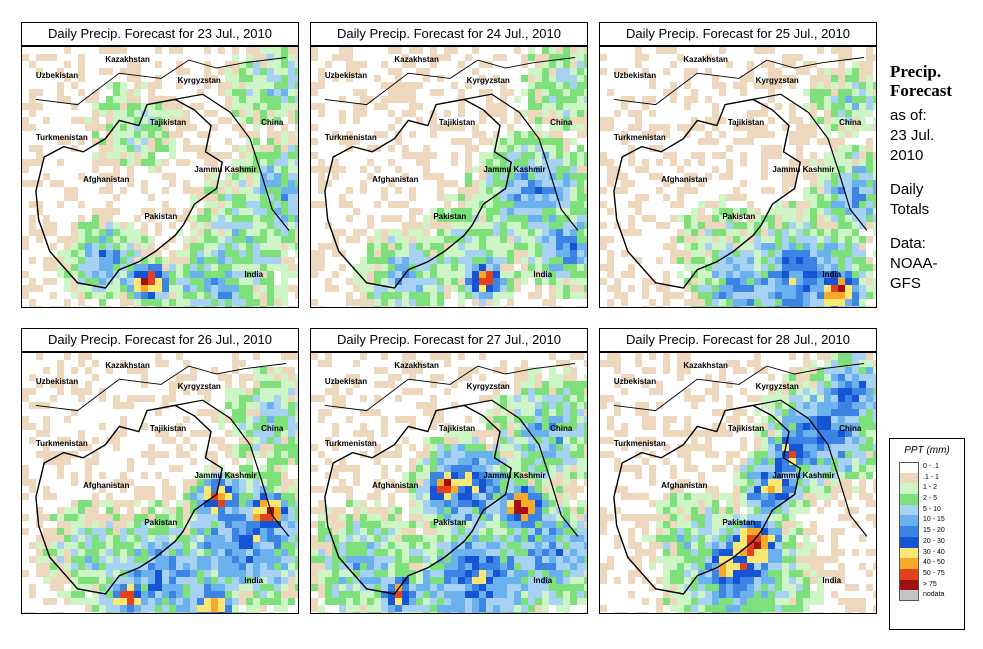 The image size is (983, 649). Describe the element at coordinates (738, 34) in the screenshot. I see `panel-title: Daily Precip. Forecast for 25 Jul., 2010` at that location.